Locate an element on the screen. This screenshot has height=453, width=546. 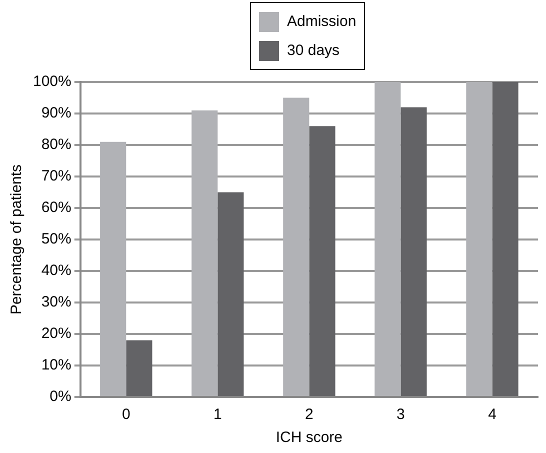
legend-label: Admission is located at coordinates (321, 21).